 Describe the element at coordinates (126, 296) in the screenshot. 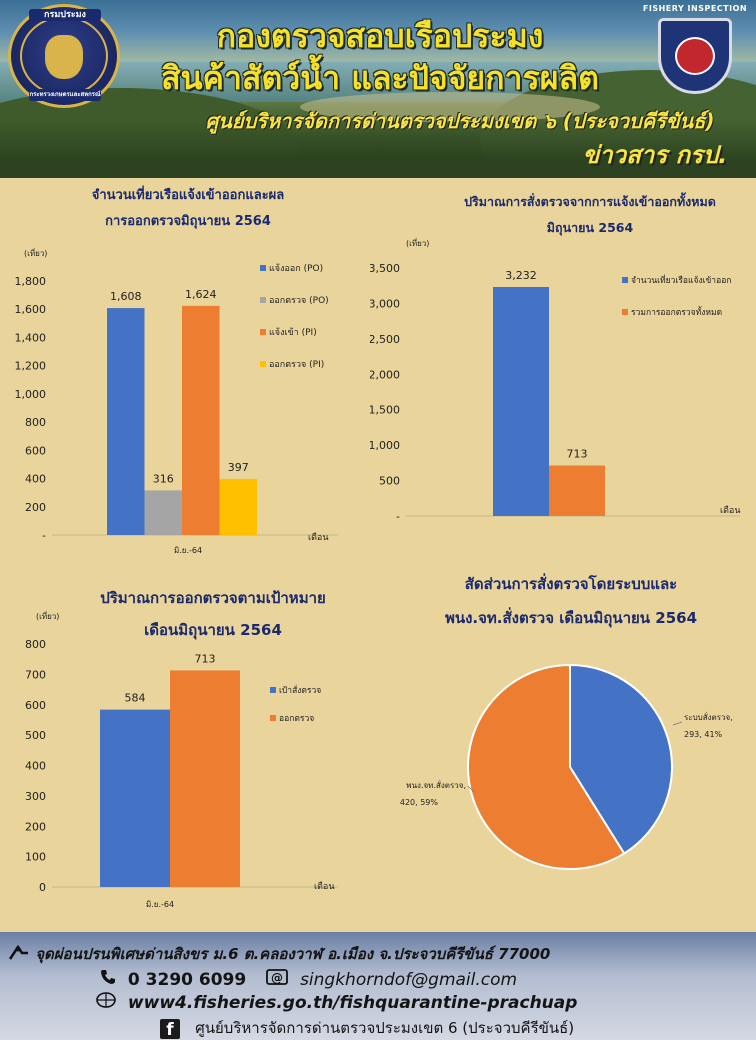

I see `data-label: 1,608` at that location.